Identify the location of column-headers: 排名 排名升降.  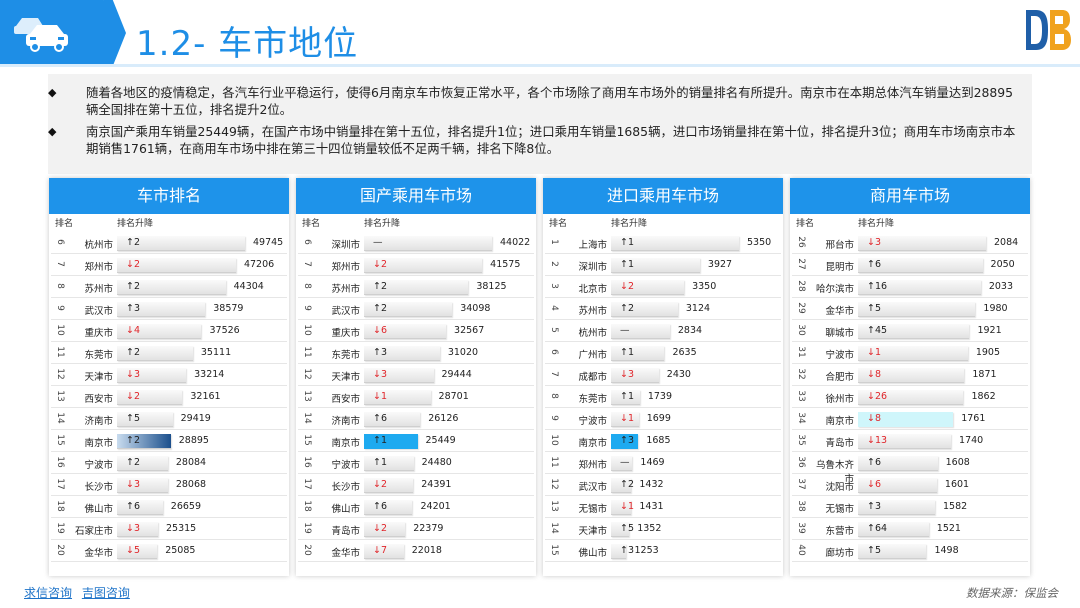
(663, 222).